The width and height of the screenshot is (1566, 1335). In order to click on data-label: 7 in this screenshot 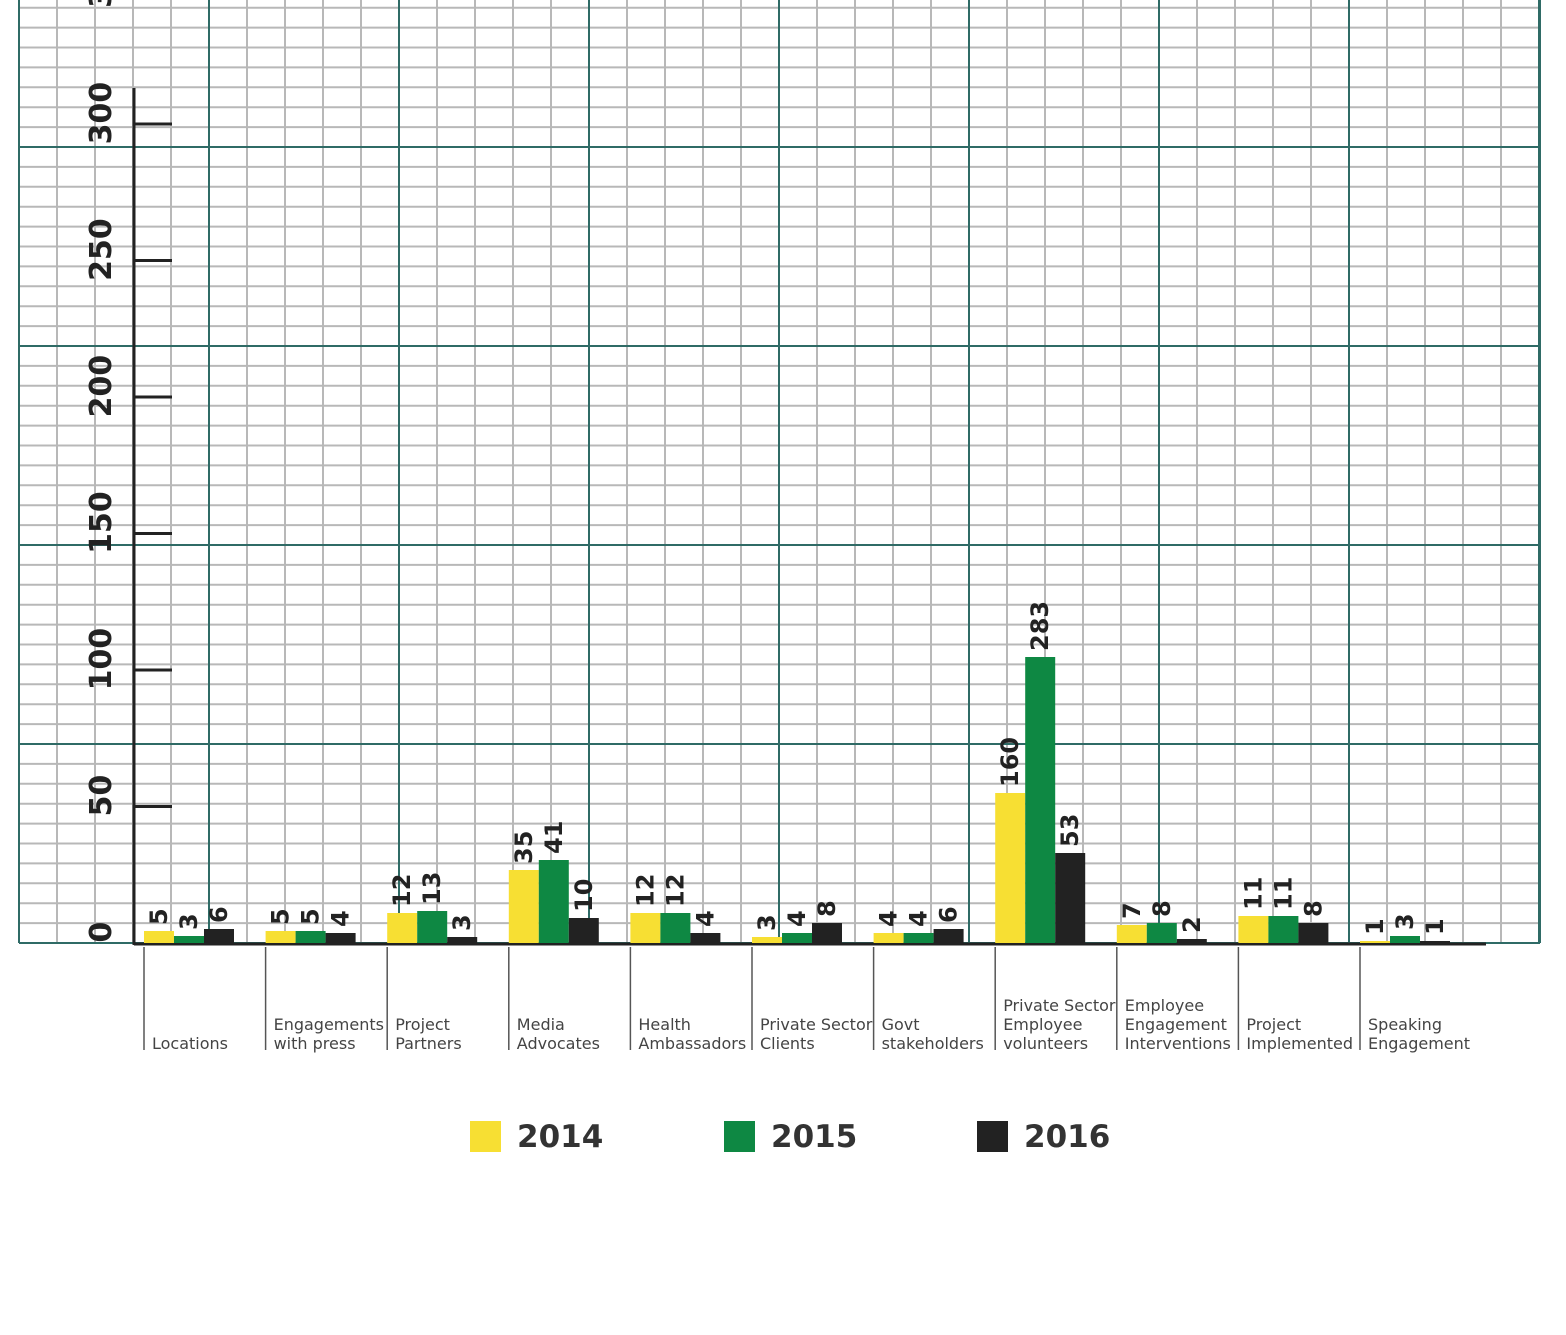, I will do `click(1132, 910)`.